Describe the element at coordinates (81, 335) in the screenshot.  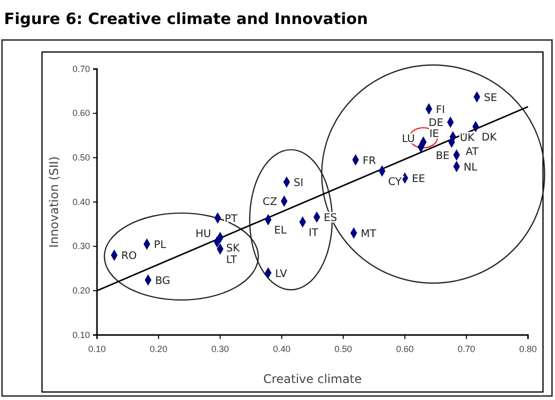
I see `y-tick-label: 0.10` at that location.